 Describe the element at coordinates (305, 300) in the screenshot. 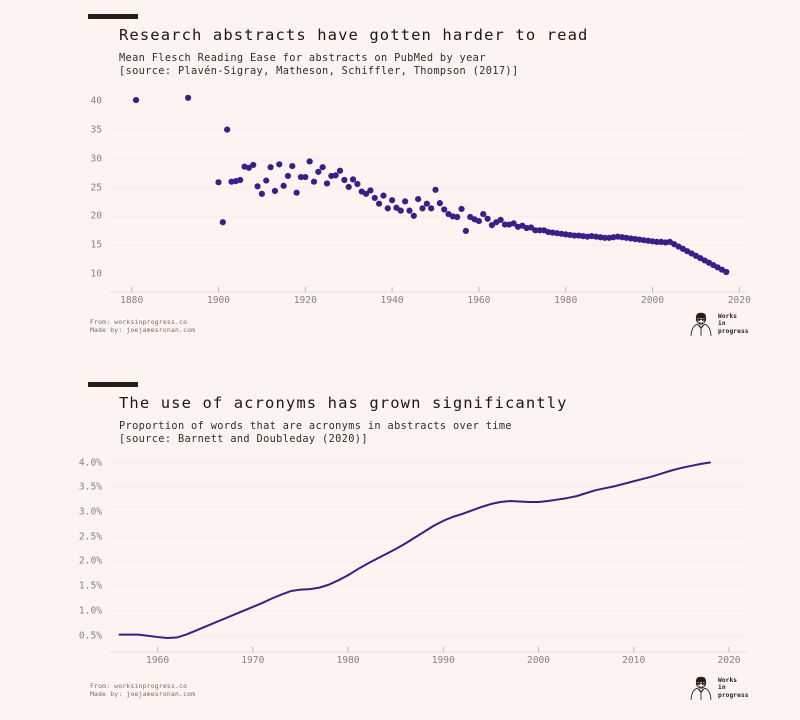

I see `x-axis-tick-label: 1920` at that location.